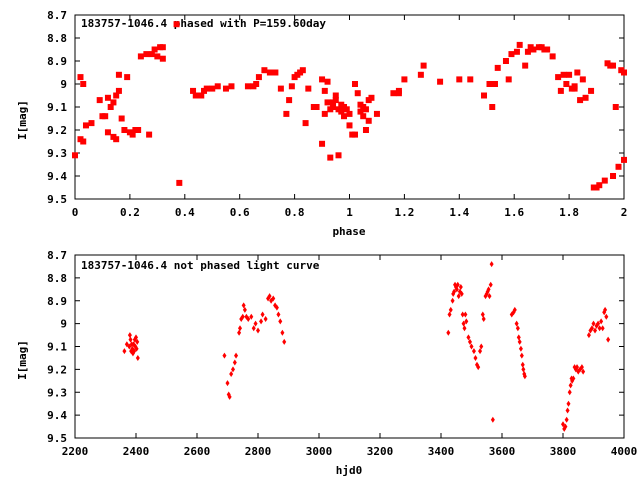 Image resolution: width=640 pixels, height=480 pixels. I want to click on phased-y-tick-label: 9.5, so click(57, 199).